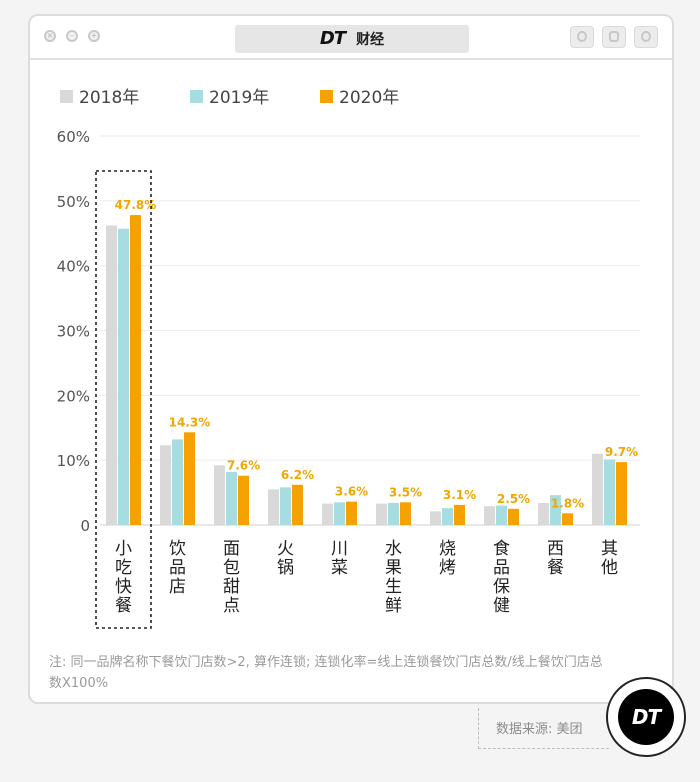  Describe the element at coordinates (231, 577) in the screenshot. I see `x-category-label-3: 面包甜点` at that location.